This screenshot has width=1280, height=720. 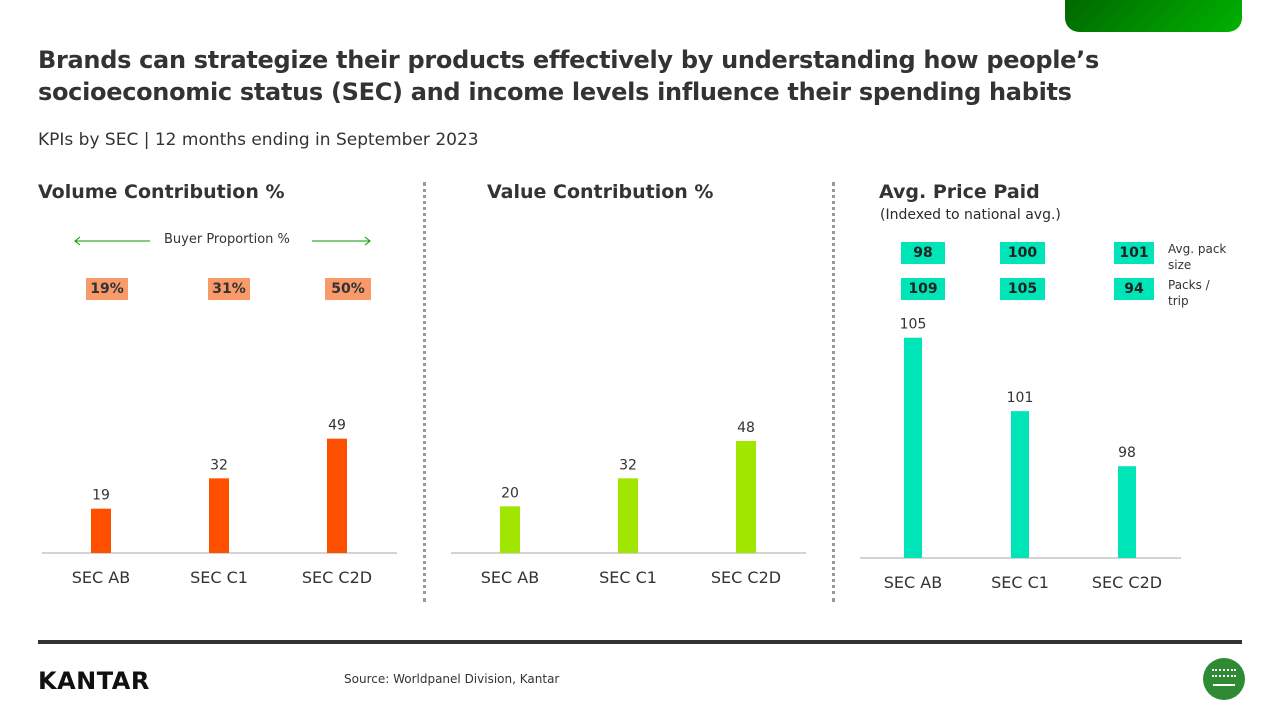 What do you see at coordinates (1127, 453) in the screenshot?
I see `data-label: 98` at bounding box center [1127, 453].